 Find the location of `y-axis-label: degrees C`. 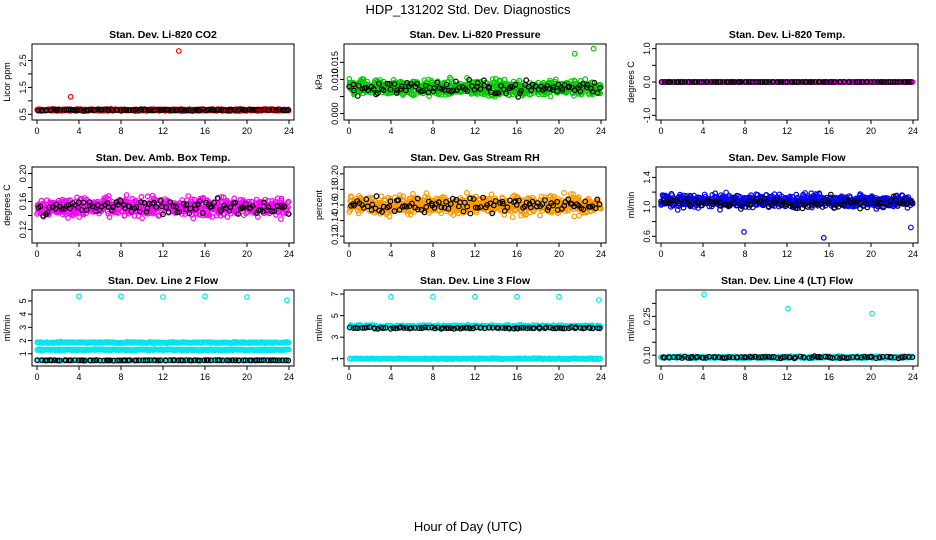

y-axis-label: degrees C is located at coordinates (7, 205).